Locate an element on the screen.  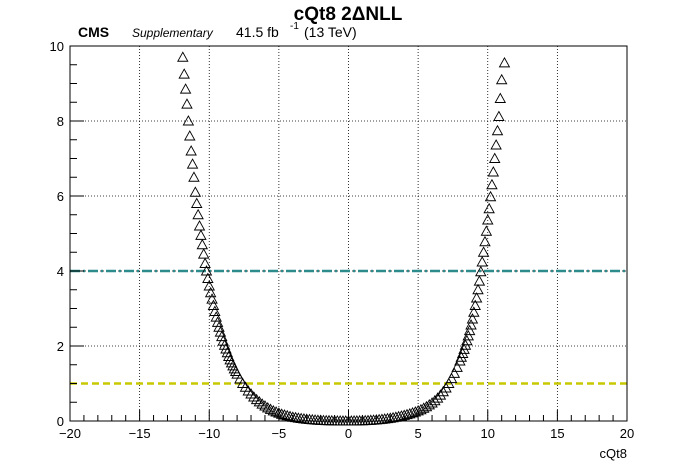
x-tick-label: 10 is located at coordinates (488, 433).